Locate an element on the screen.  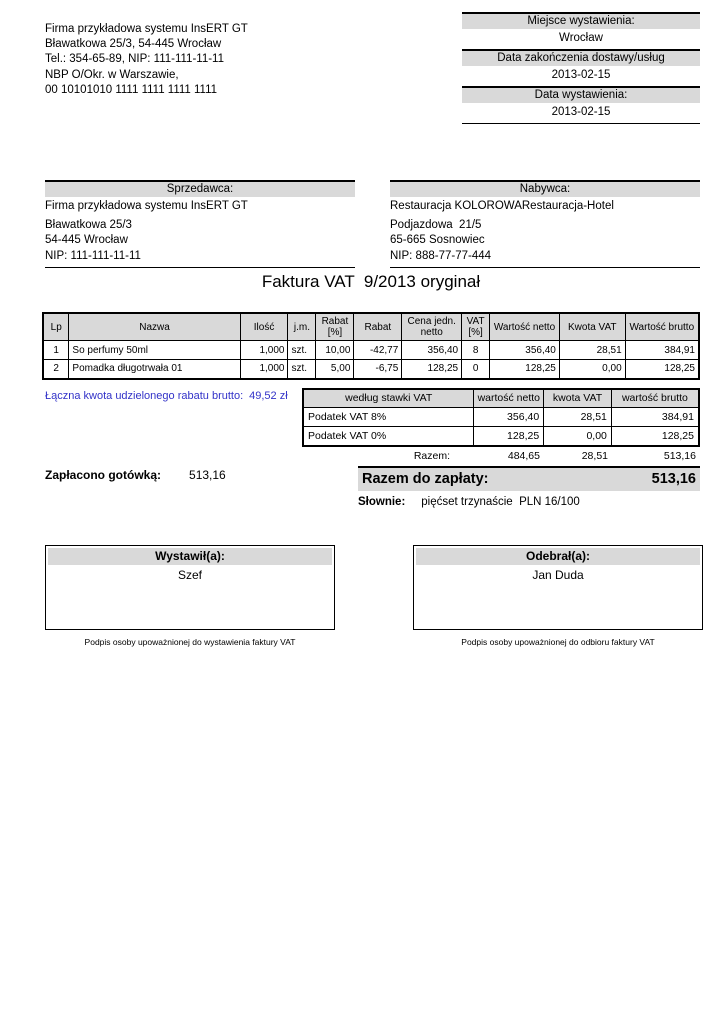
col-lp: Lp is located at coordinates (56, 326).